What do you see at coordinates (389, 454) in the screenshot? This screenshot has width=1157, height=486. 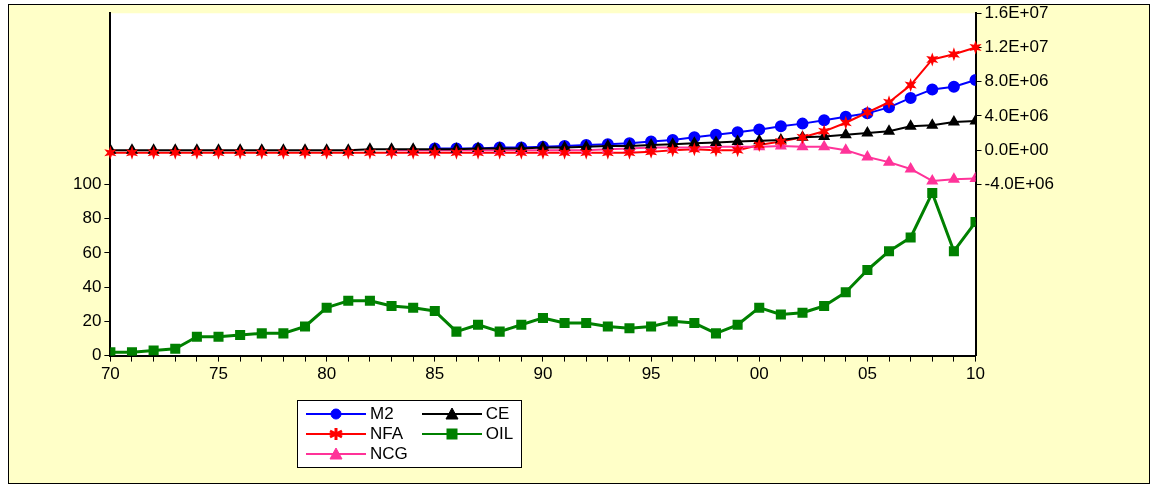 I see `legend-label: NCG` at bounding box center [389, 454].